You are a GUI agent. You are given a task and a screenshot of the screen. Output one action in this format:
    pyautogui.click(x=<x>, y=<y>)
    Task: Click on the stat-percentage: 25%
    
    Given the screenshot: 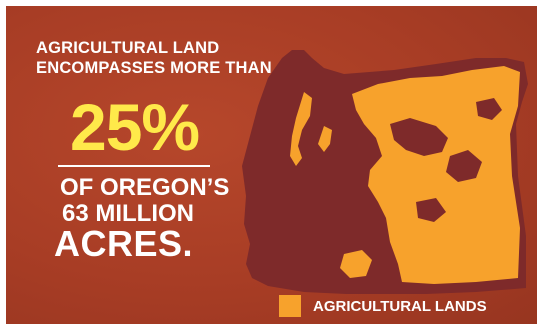 What is the action you would take?
    pyautogui.click(x=135, y=127)
    